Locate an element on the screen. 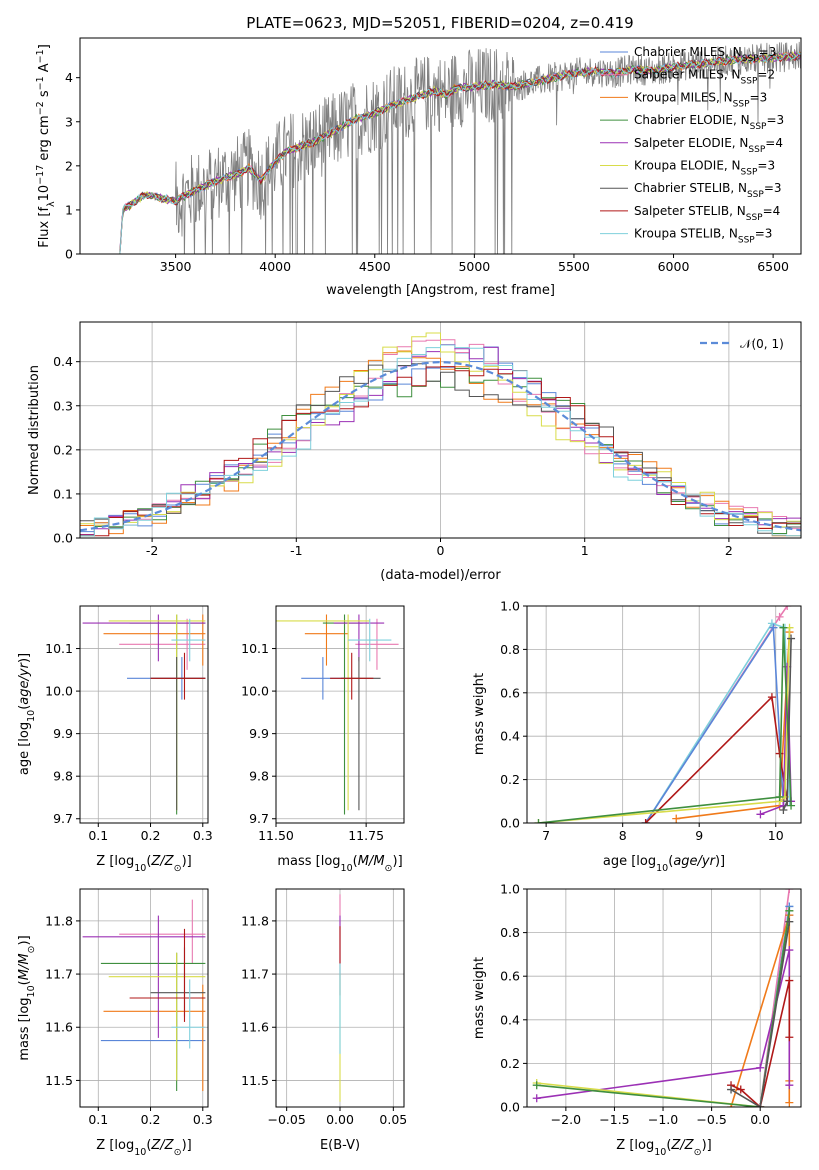 The height and width of the screenshot is (1170, 819). y-axis-label: age [log10(age/yr)] is located at coordinates (27, 714).